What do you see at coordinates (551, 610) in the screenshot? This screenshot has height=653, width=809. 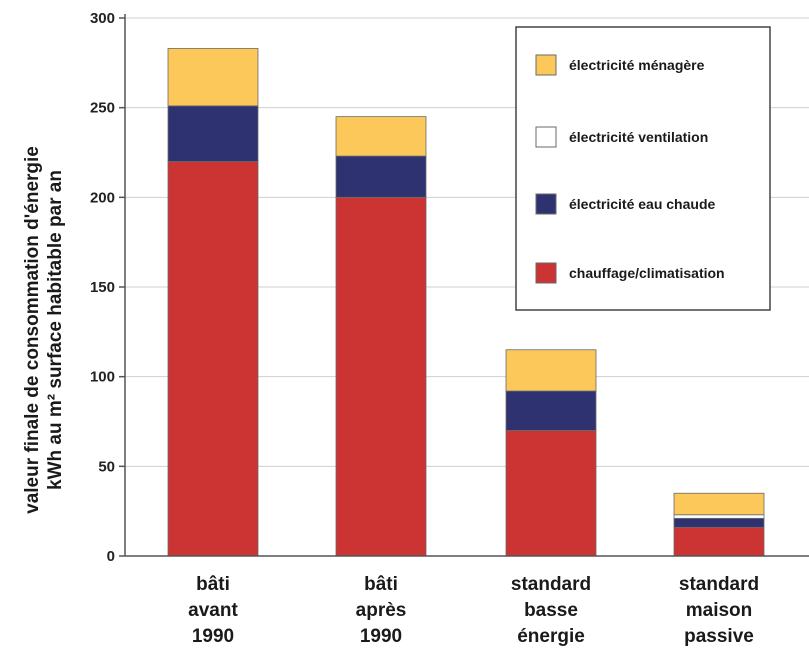 I see `category-label: basse` at bounding box center [551, 610].